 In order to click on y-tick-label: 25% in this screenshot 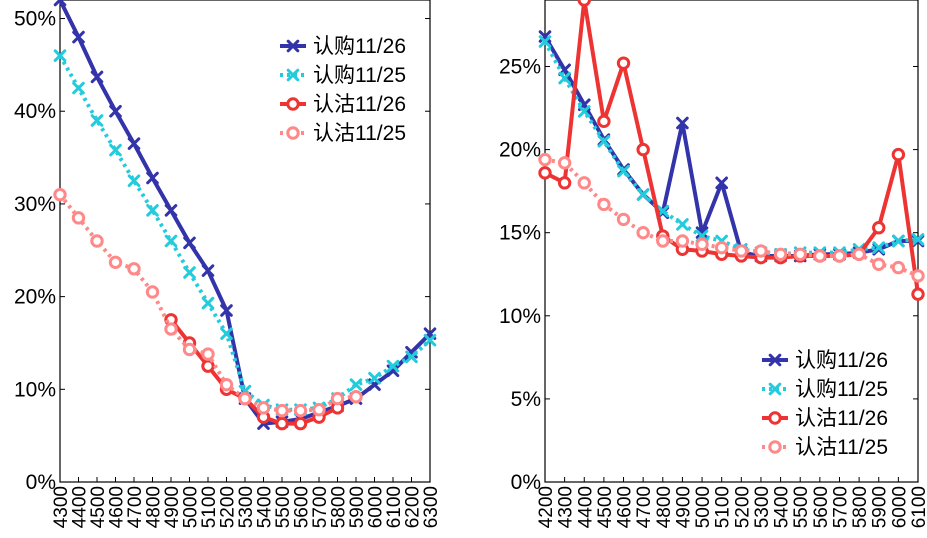, I will do `click(520, 66)`.